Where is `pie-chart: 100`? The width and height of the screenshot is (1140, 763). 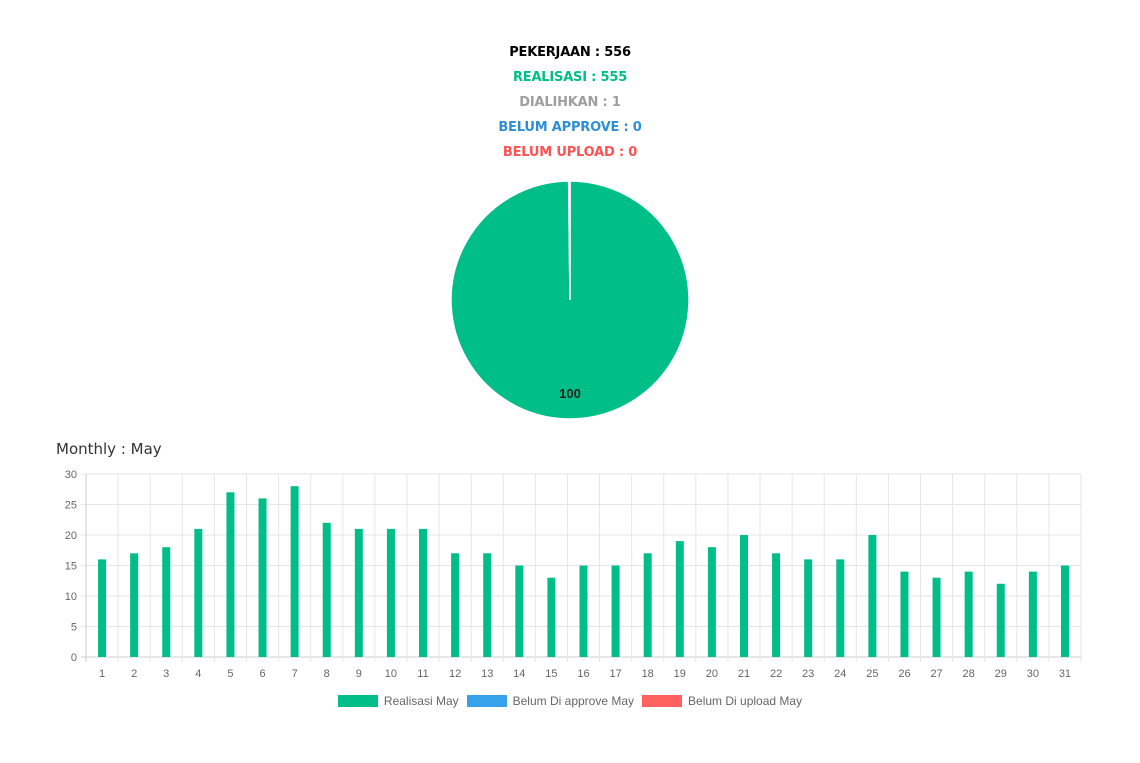 pie-chart: 100 is located at coordinates (570, 300).